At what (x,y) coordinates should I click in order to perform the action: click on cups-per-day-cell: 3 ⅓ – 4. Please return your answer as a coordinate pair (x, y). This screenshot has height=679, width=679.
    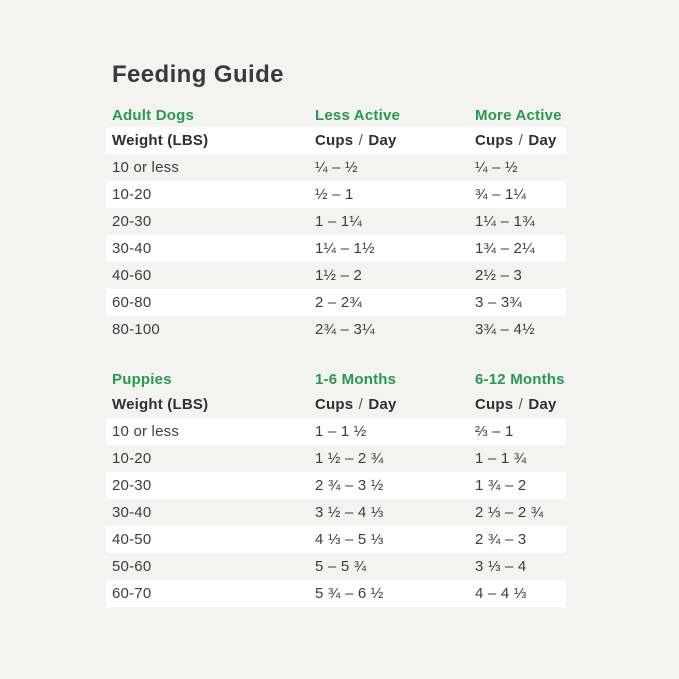
    Looking at the image, I should click on (501, 566).